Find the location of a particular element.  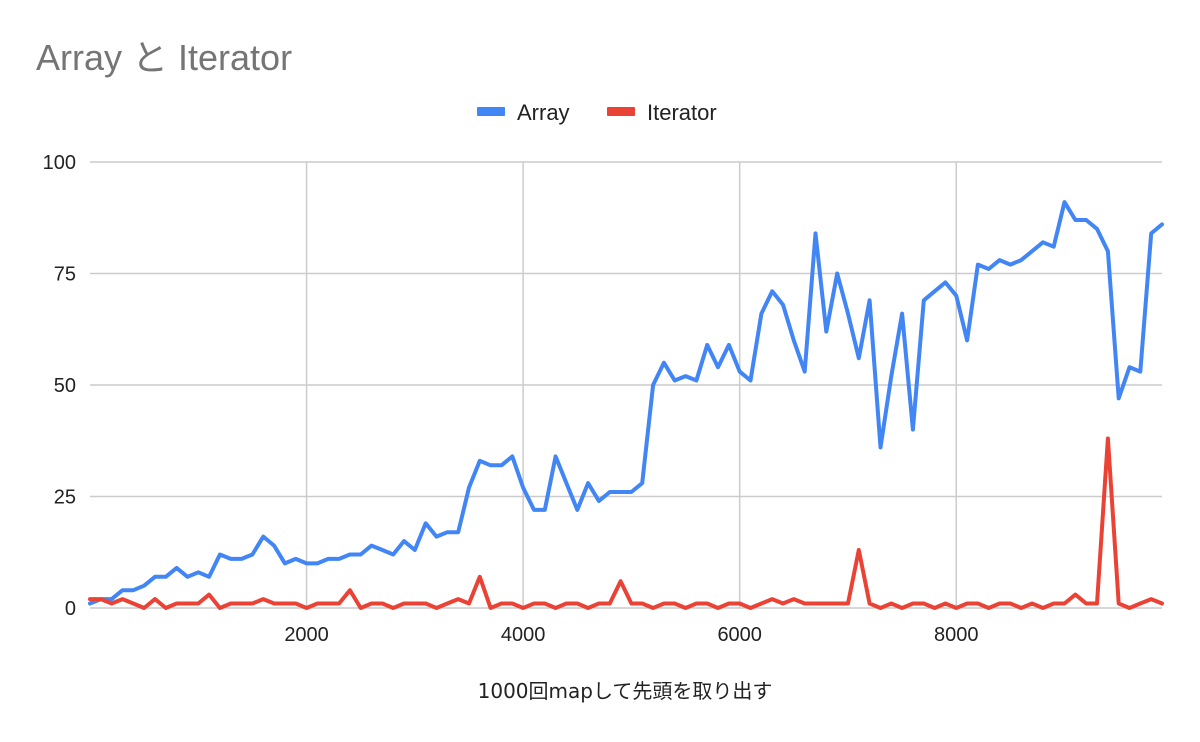

x-tick-label: 6000 is located at coordinates (739, 635).